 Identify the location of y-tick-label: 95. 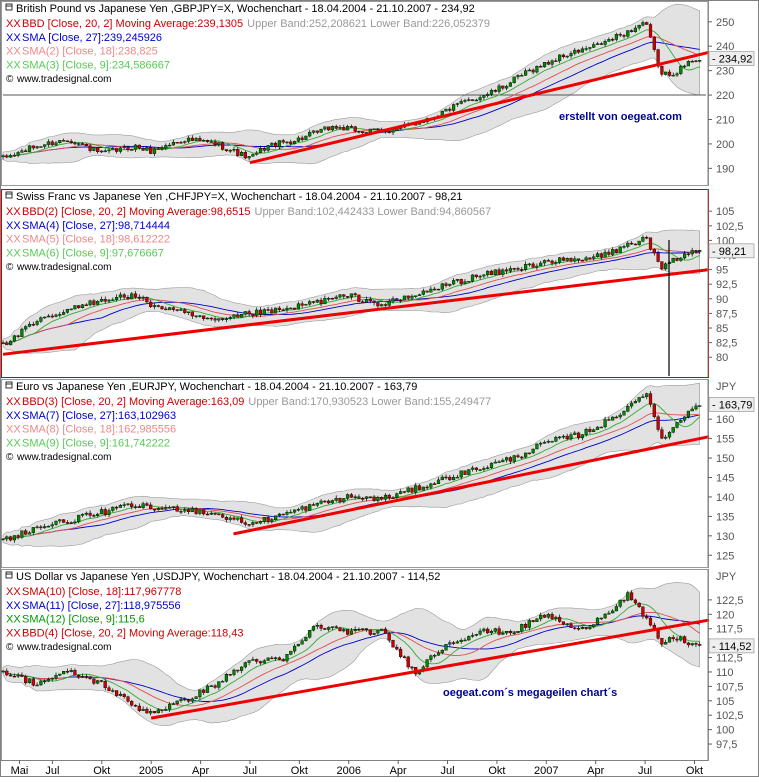
(722, 271).